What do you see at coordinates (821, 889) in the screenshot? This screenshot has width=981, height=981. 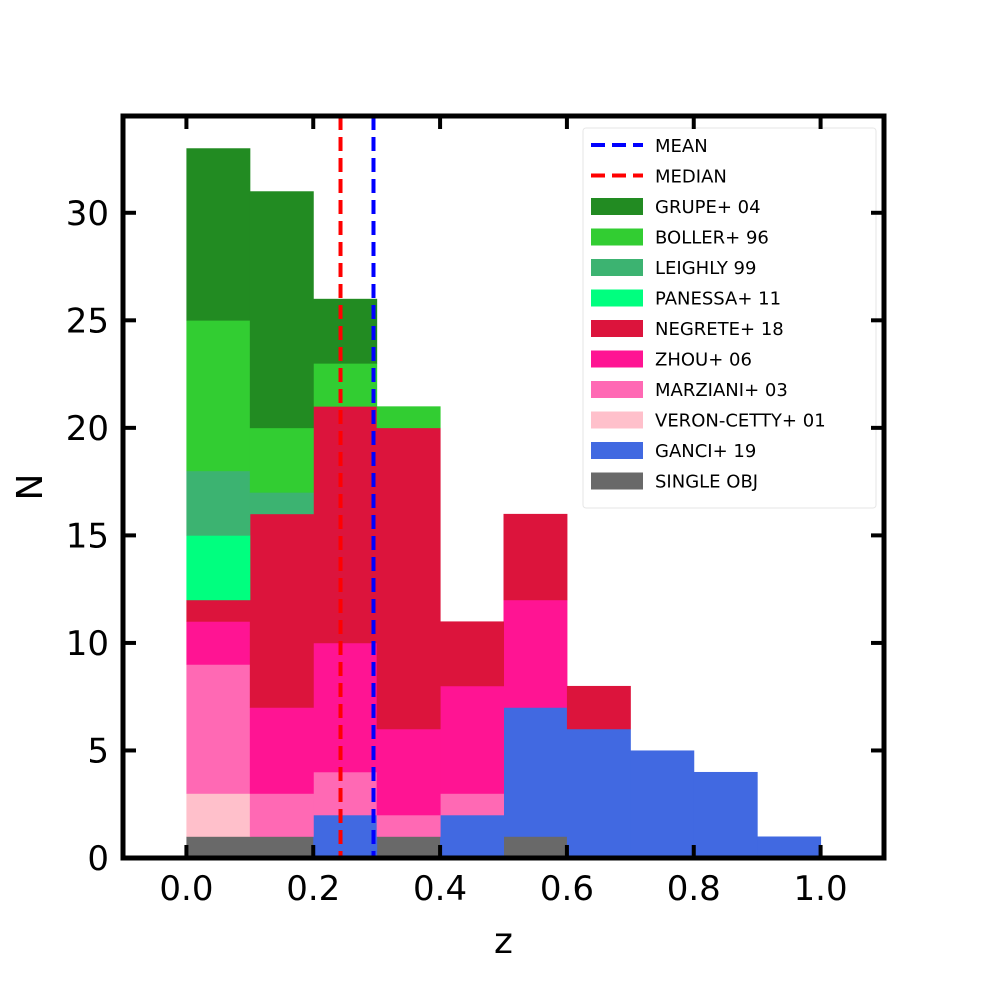 I see `x-tick-label: 1.0` at bounding box center [821, 889].